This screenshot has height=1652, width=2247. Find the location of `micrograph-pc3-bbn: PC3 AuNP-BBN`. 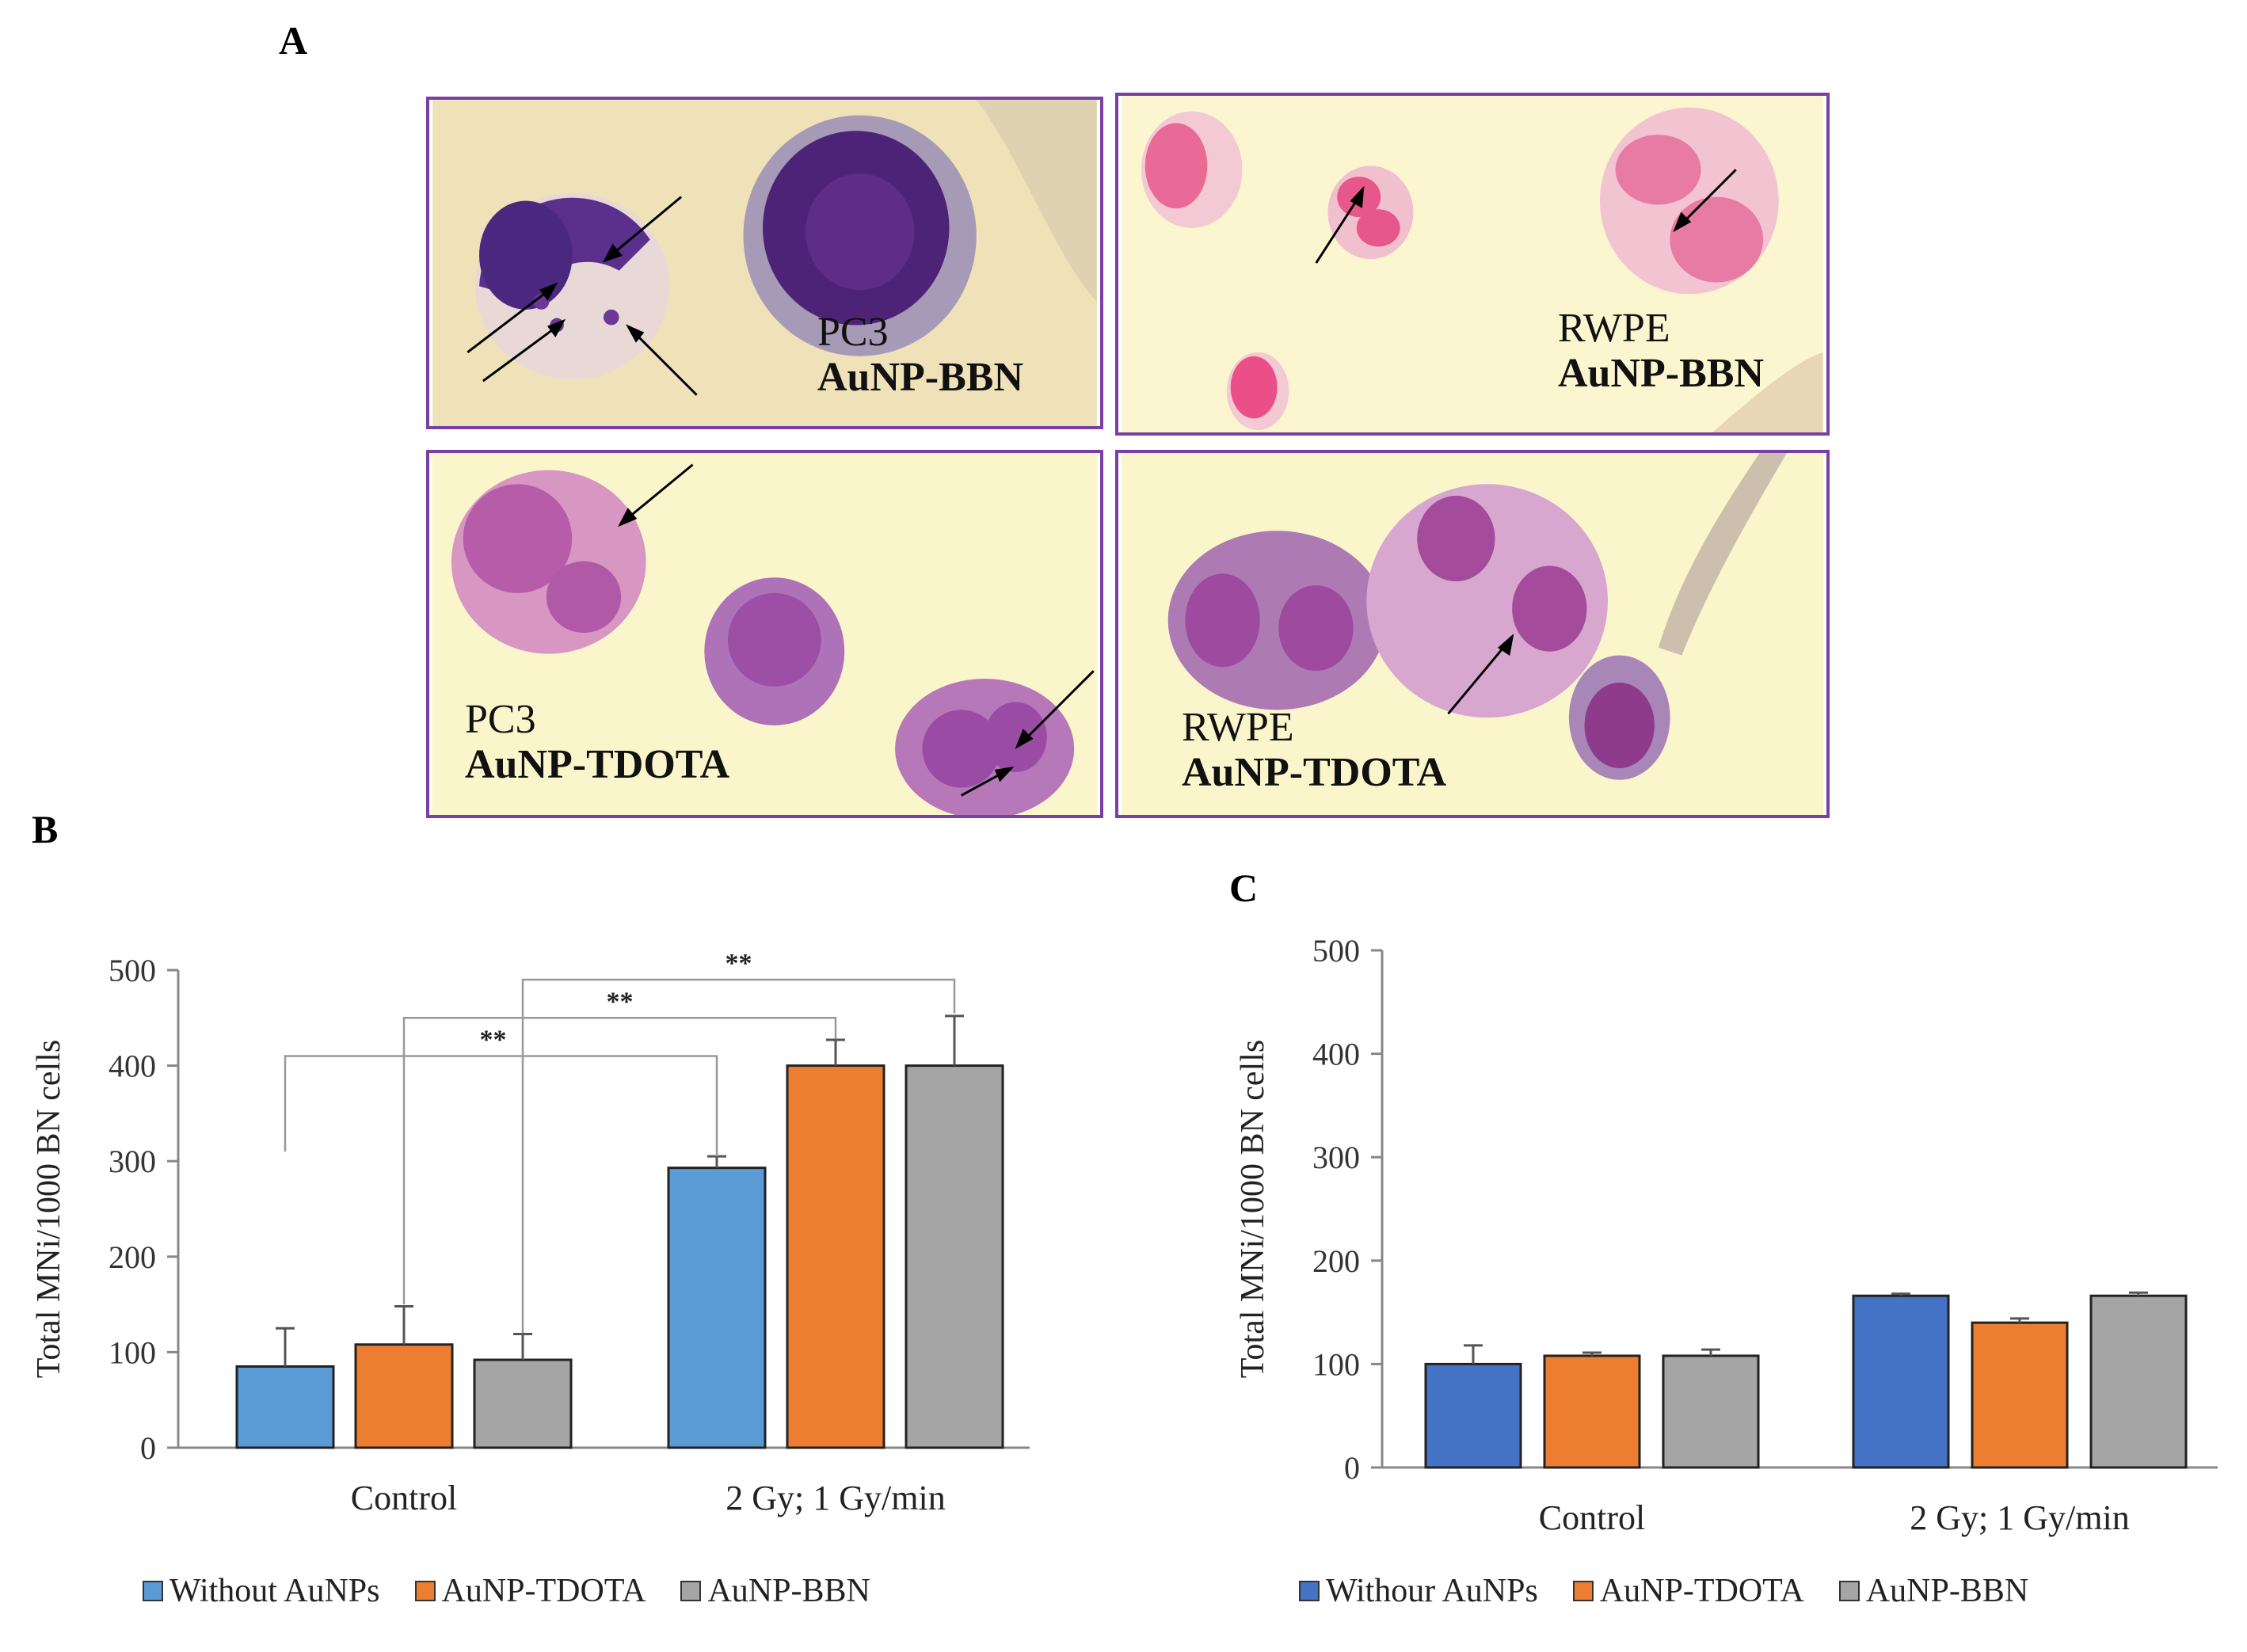

micrograph-pc3-bbn: PC3 AuNP-BBN is located at coordinates (764, 263).